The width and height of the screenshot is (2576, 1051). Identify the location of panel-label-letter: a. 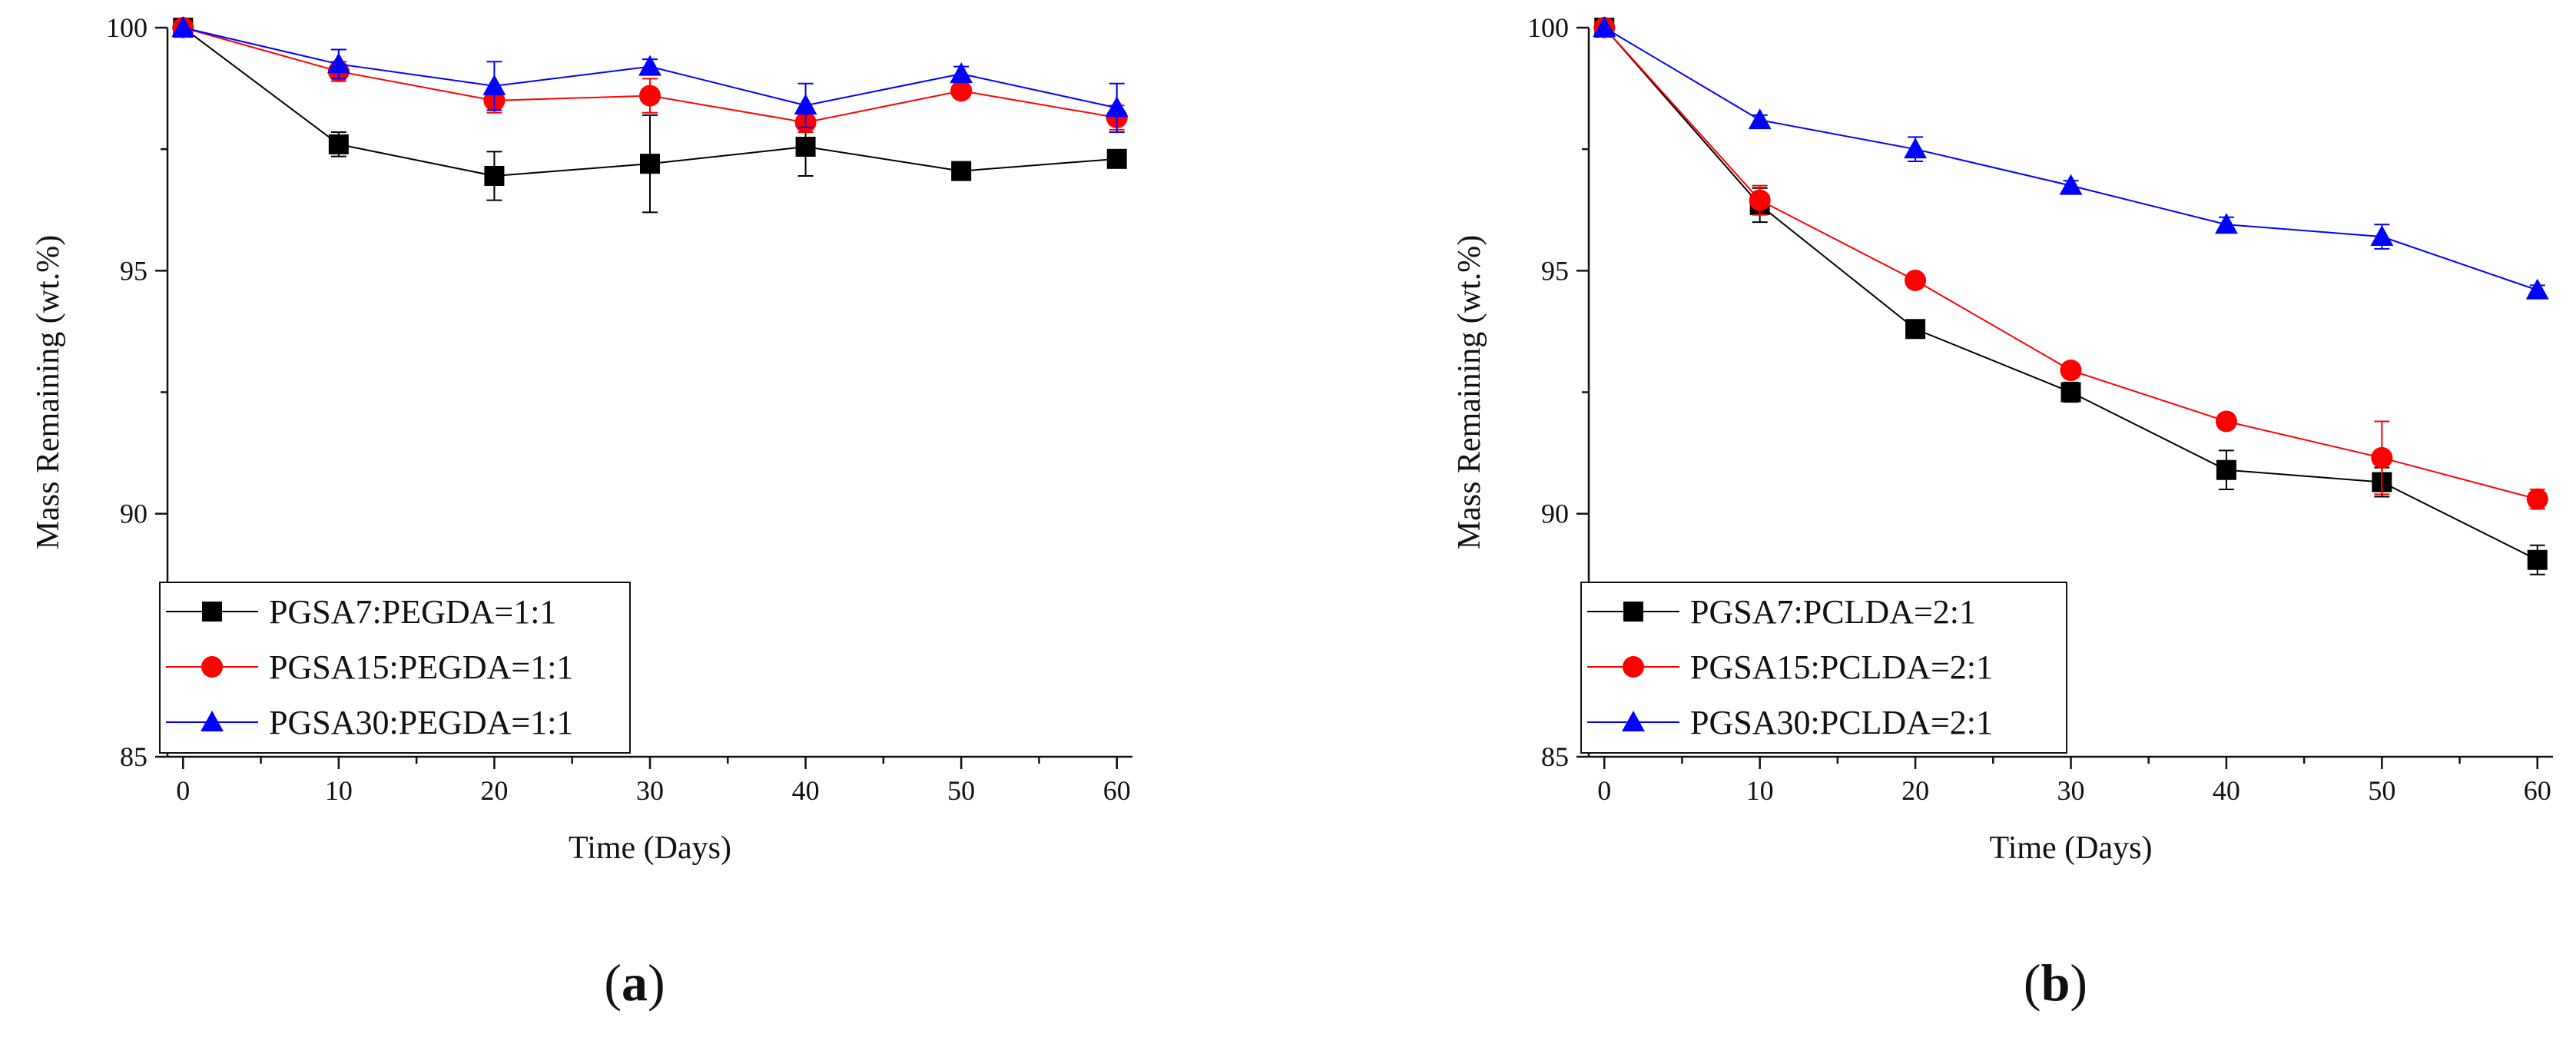
(635, 982).